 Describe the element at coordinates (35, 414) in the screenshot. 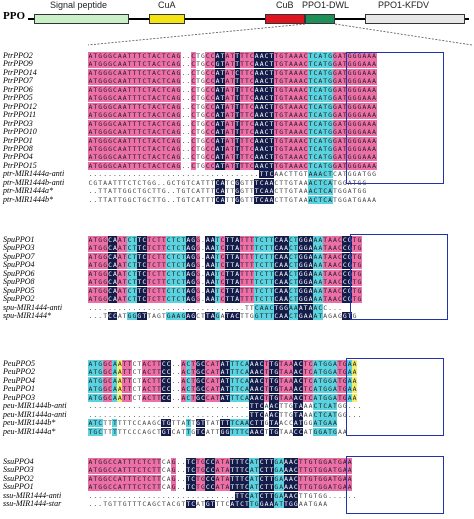

I see `sequence-name: peu-MIR1444a-anti` at that location.